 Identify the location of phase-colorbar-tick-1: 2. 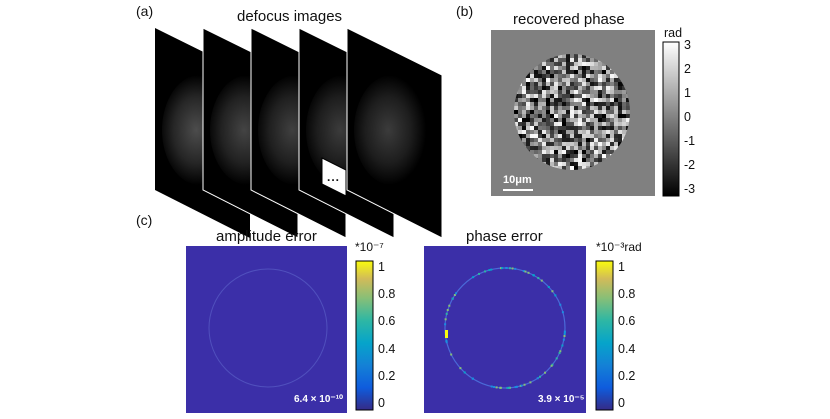
(687, 69).